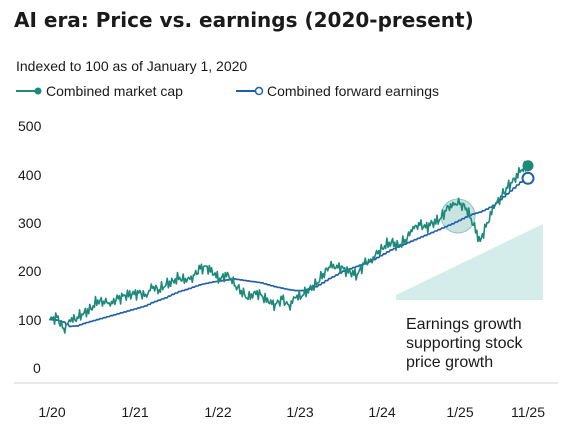  I want to click on series-end-marker-forward-earnings, so click(528, 178).